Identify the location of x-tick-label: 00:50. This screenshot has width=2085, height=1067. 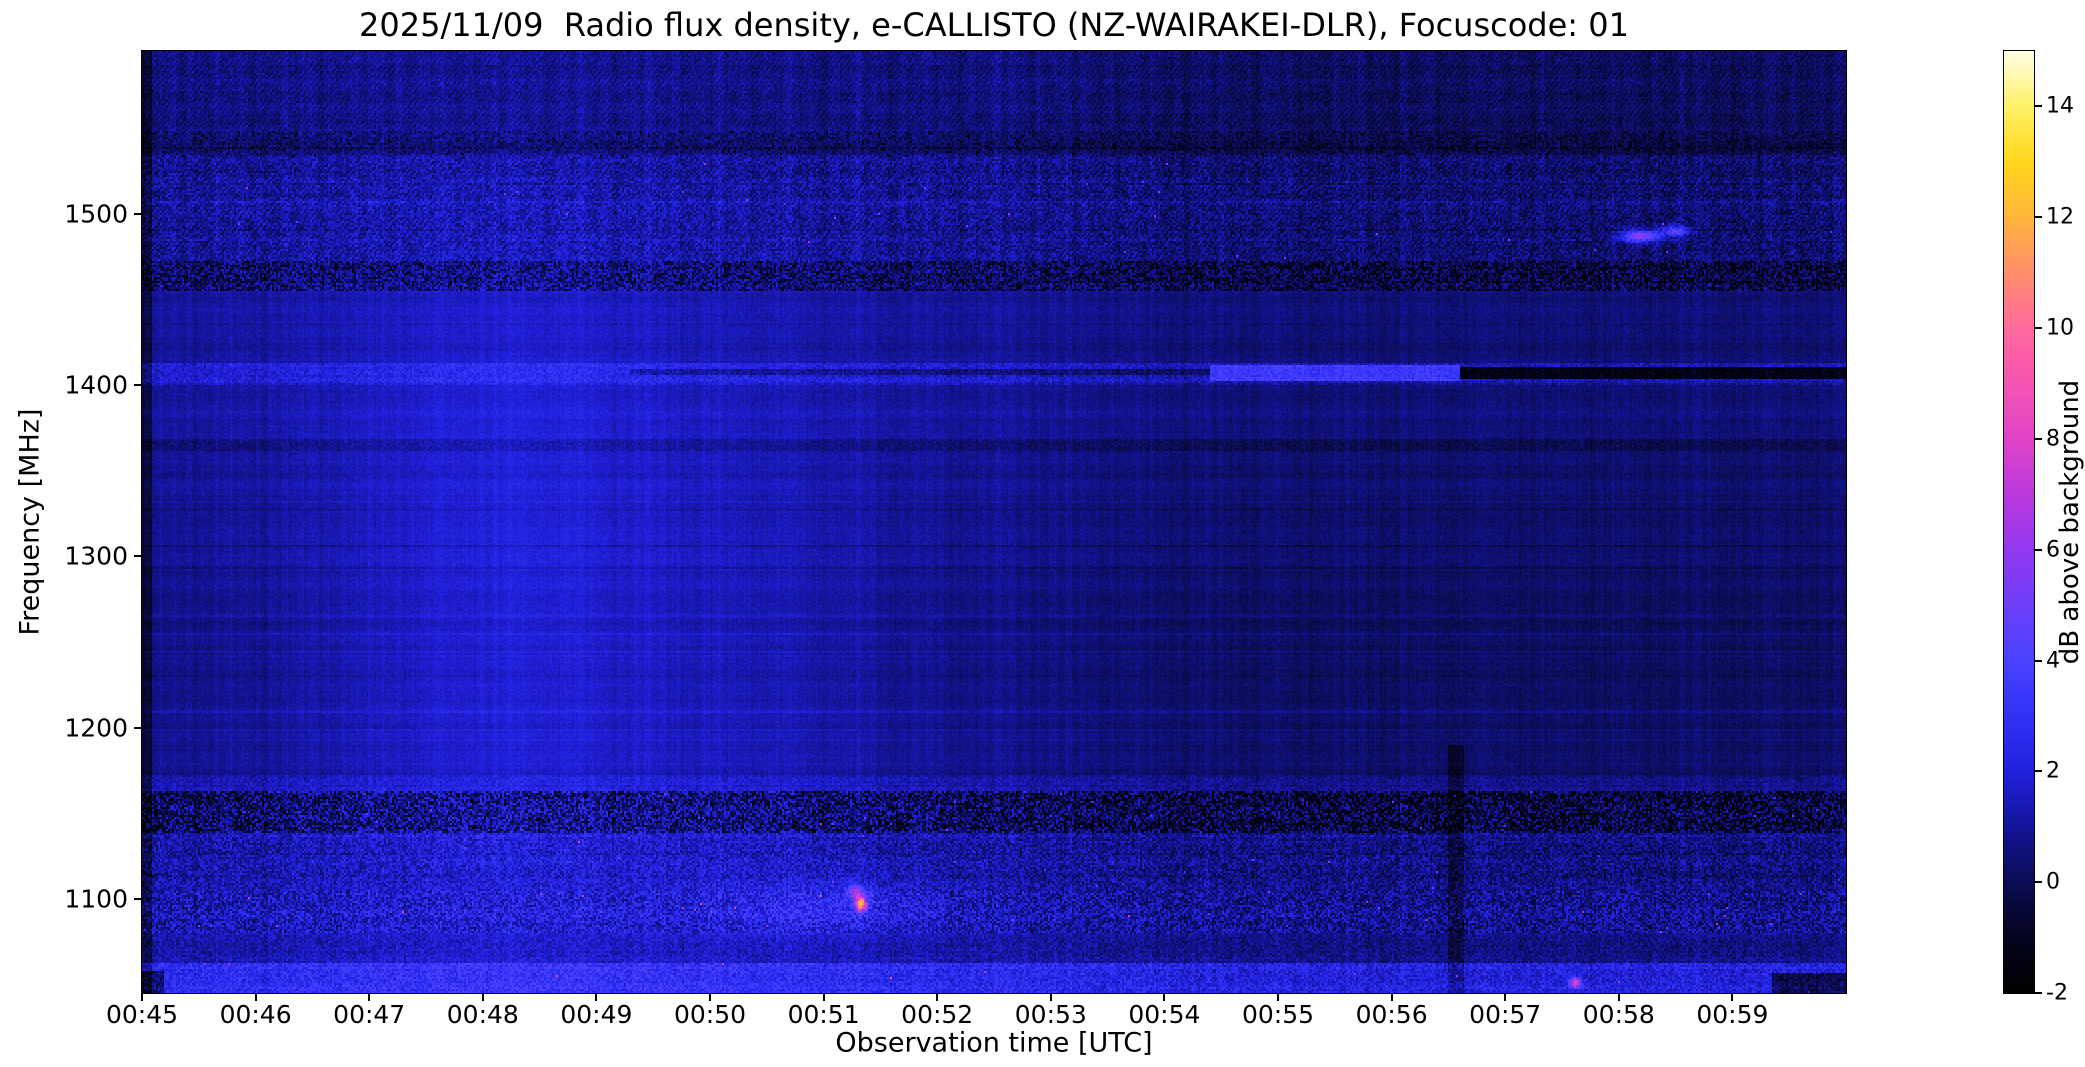
(710, 1014).